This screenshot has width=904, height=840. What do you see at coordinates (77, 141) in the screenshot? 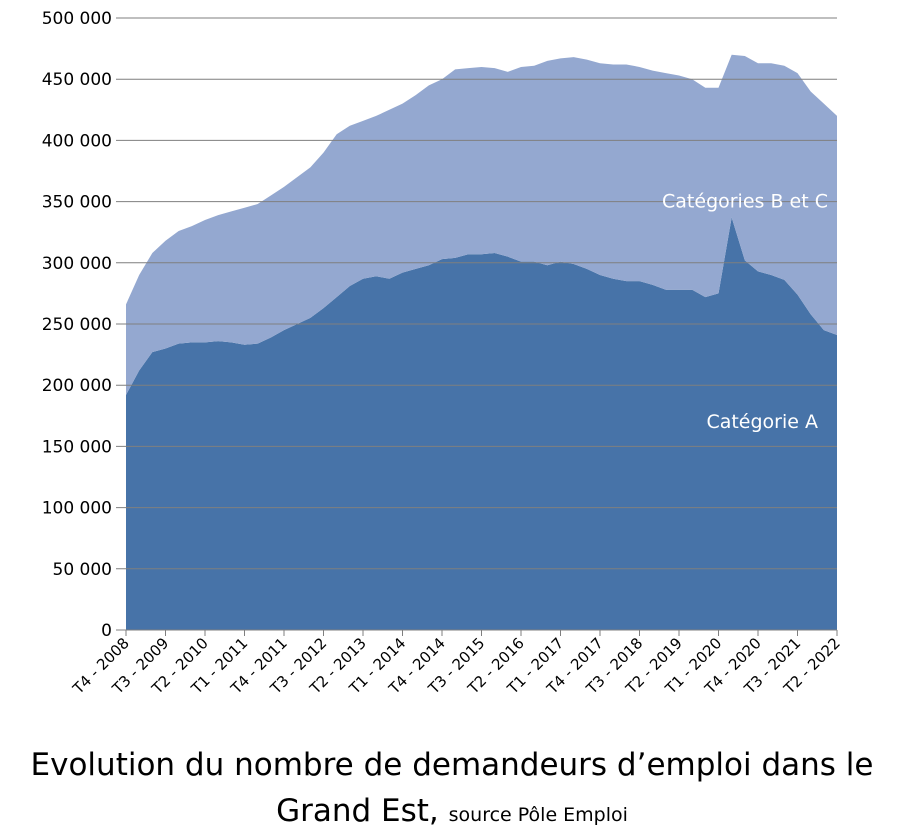
I see `y-tick-label: 400 000` at bounding box center [77, 141].